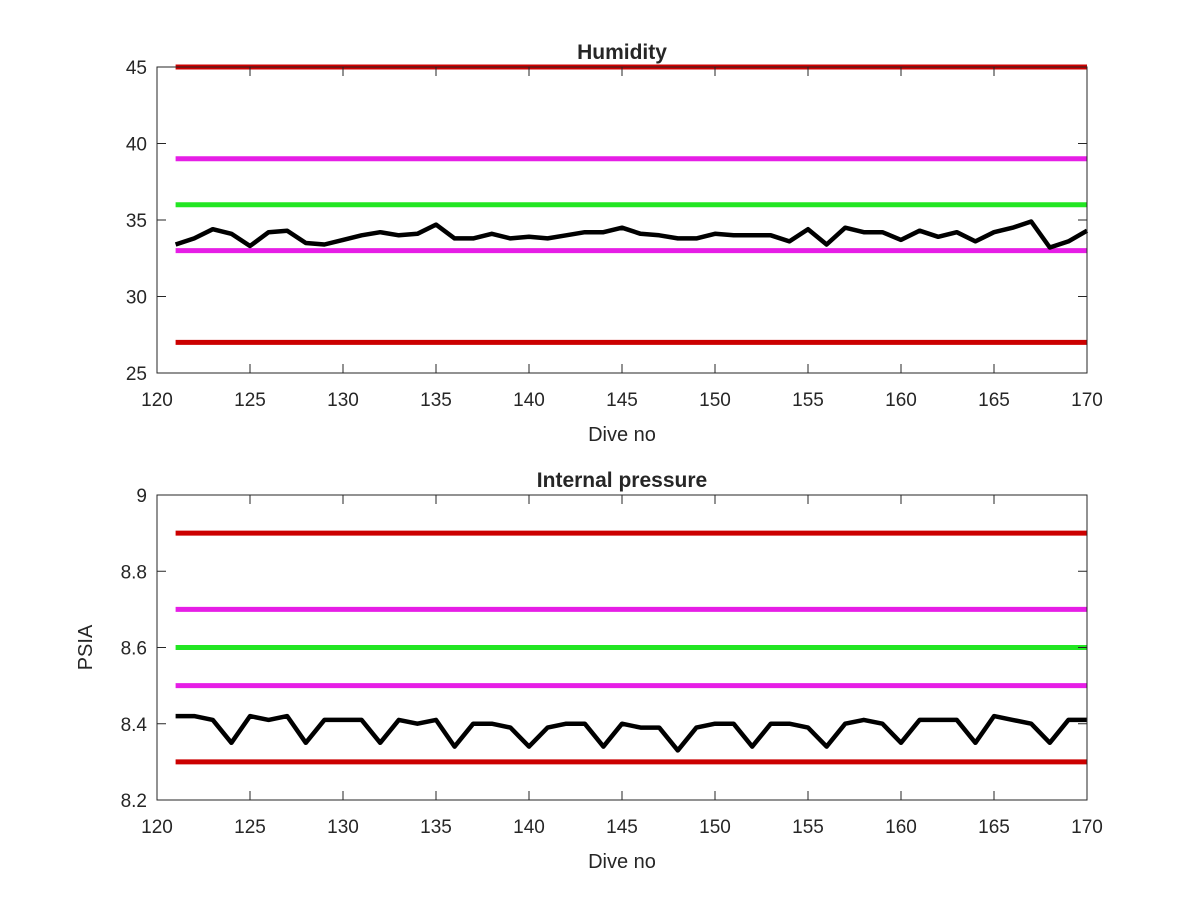 This screenshot has width=1200, height=900. What do you see at coordinates (134, 649) in the screenshot?
I see `y-tick-label: 8.6` at bounding box center [134, 649].